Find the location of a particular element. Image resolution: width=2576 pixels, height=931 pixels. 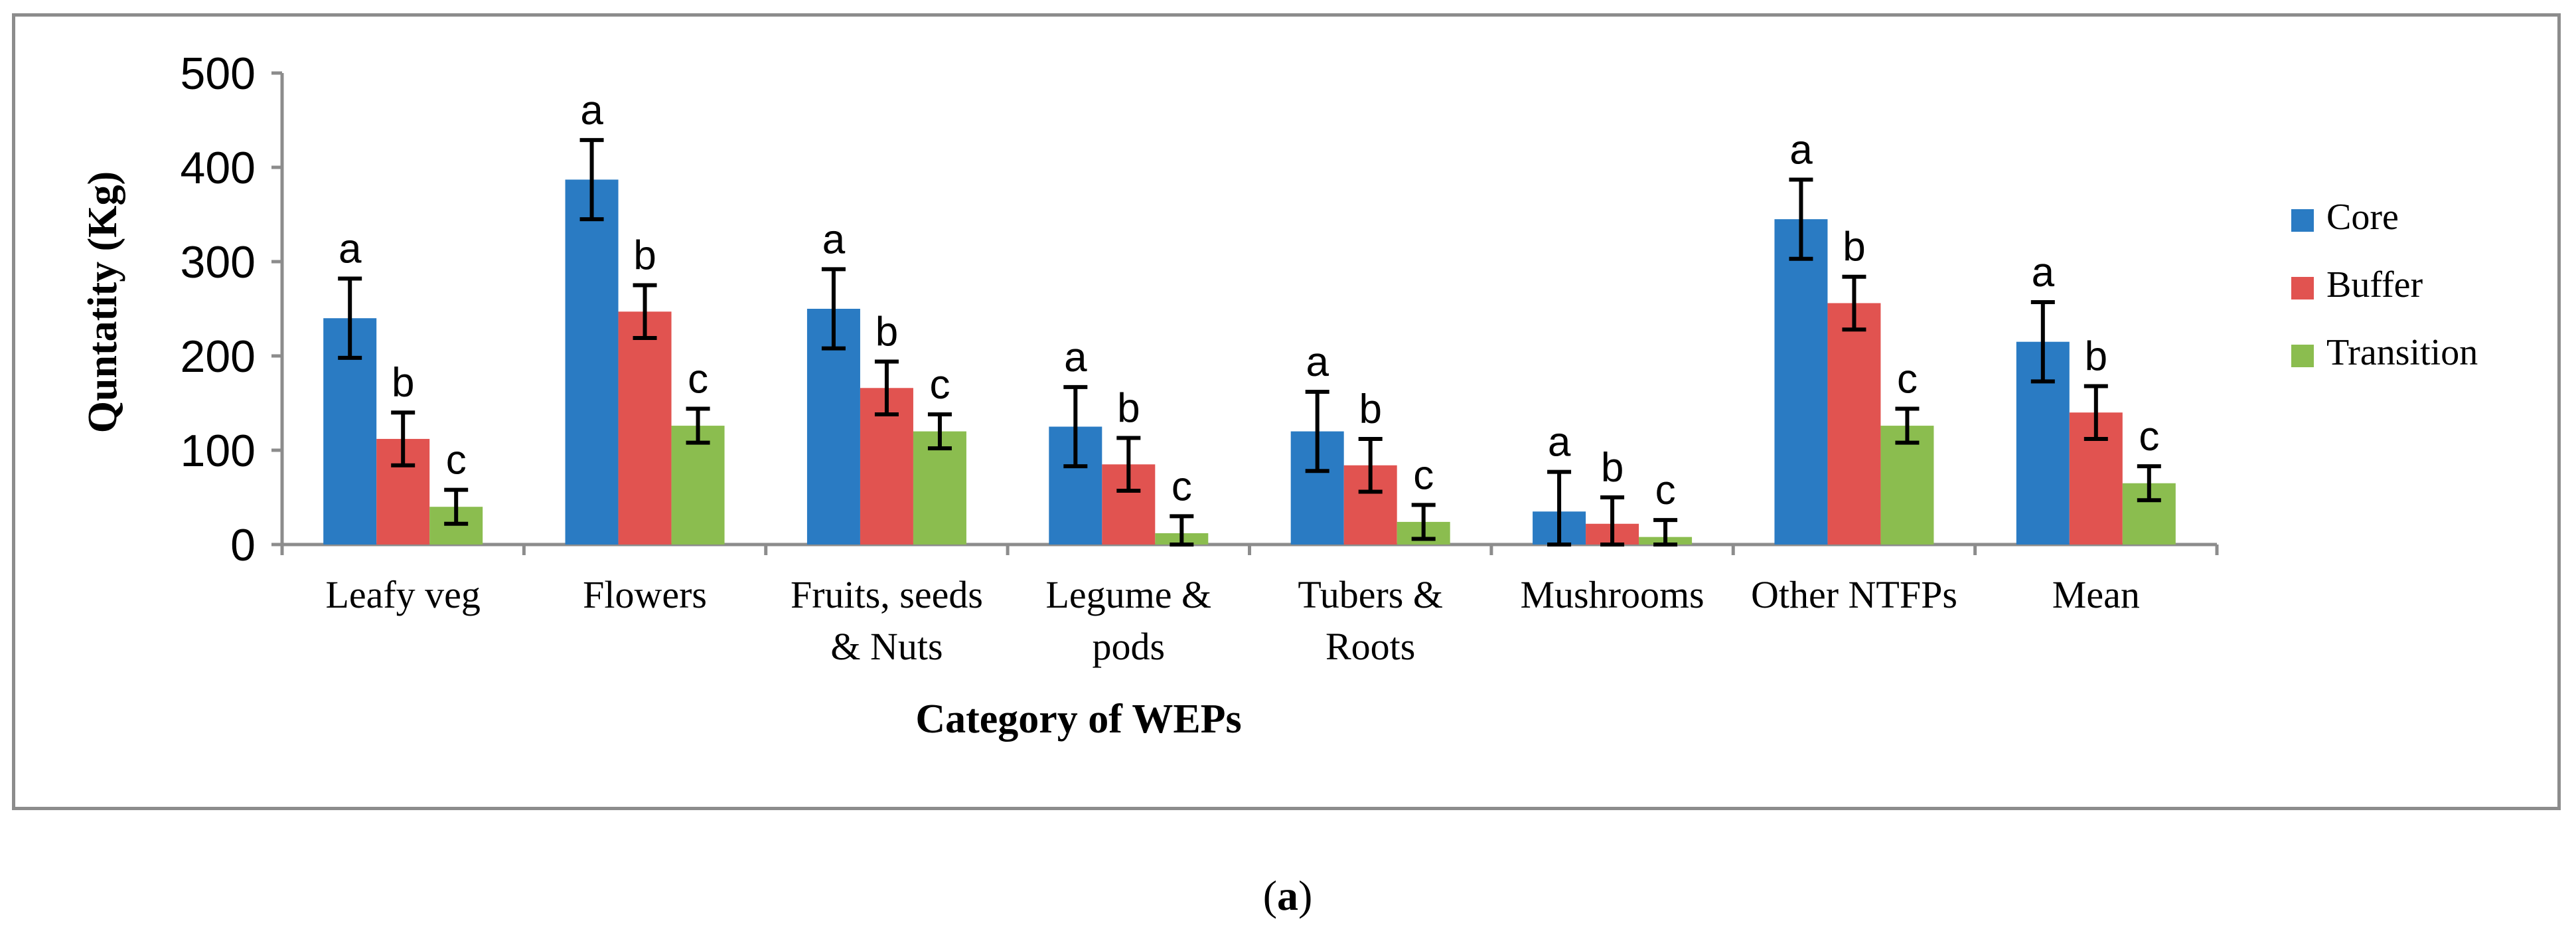

legend-swatch-transition is located at coordinates (2302, 356).